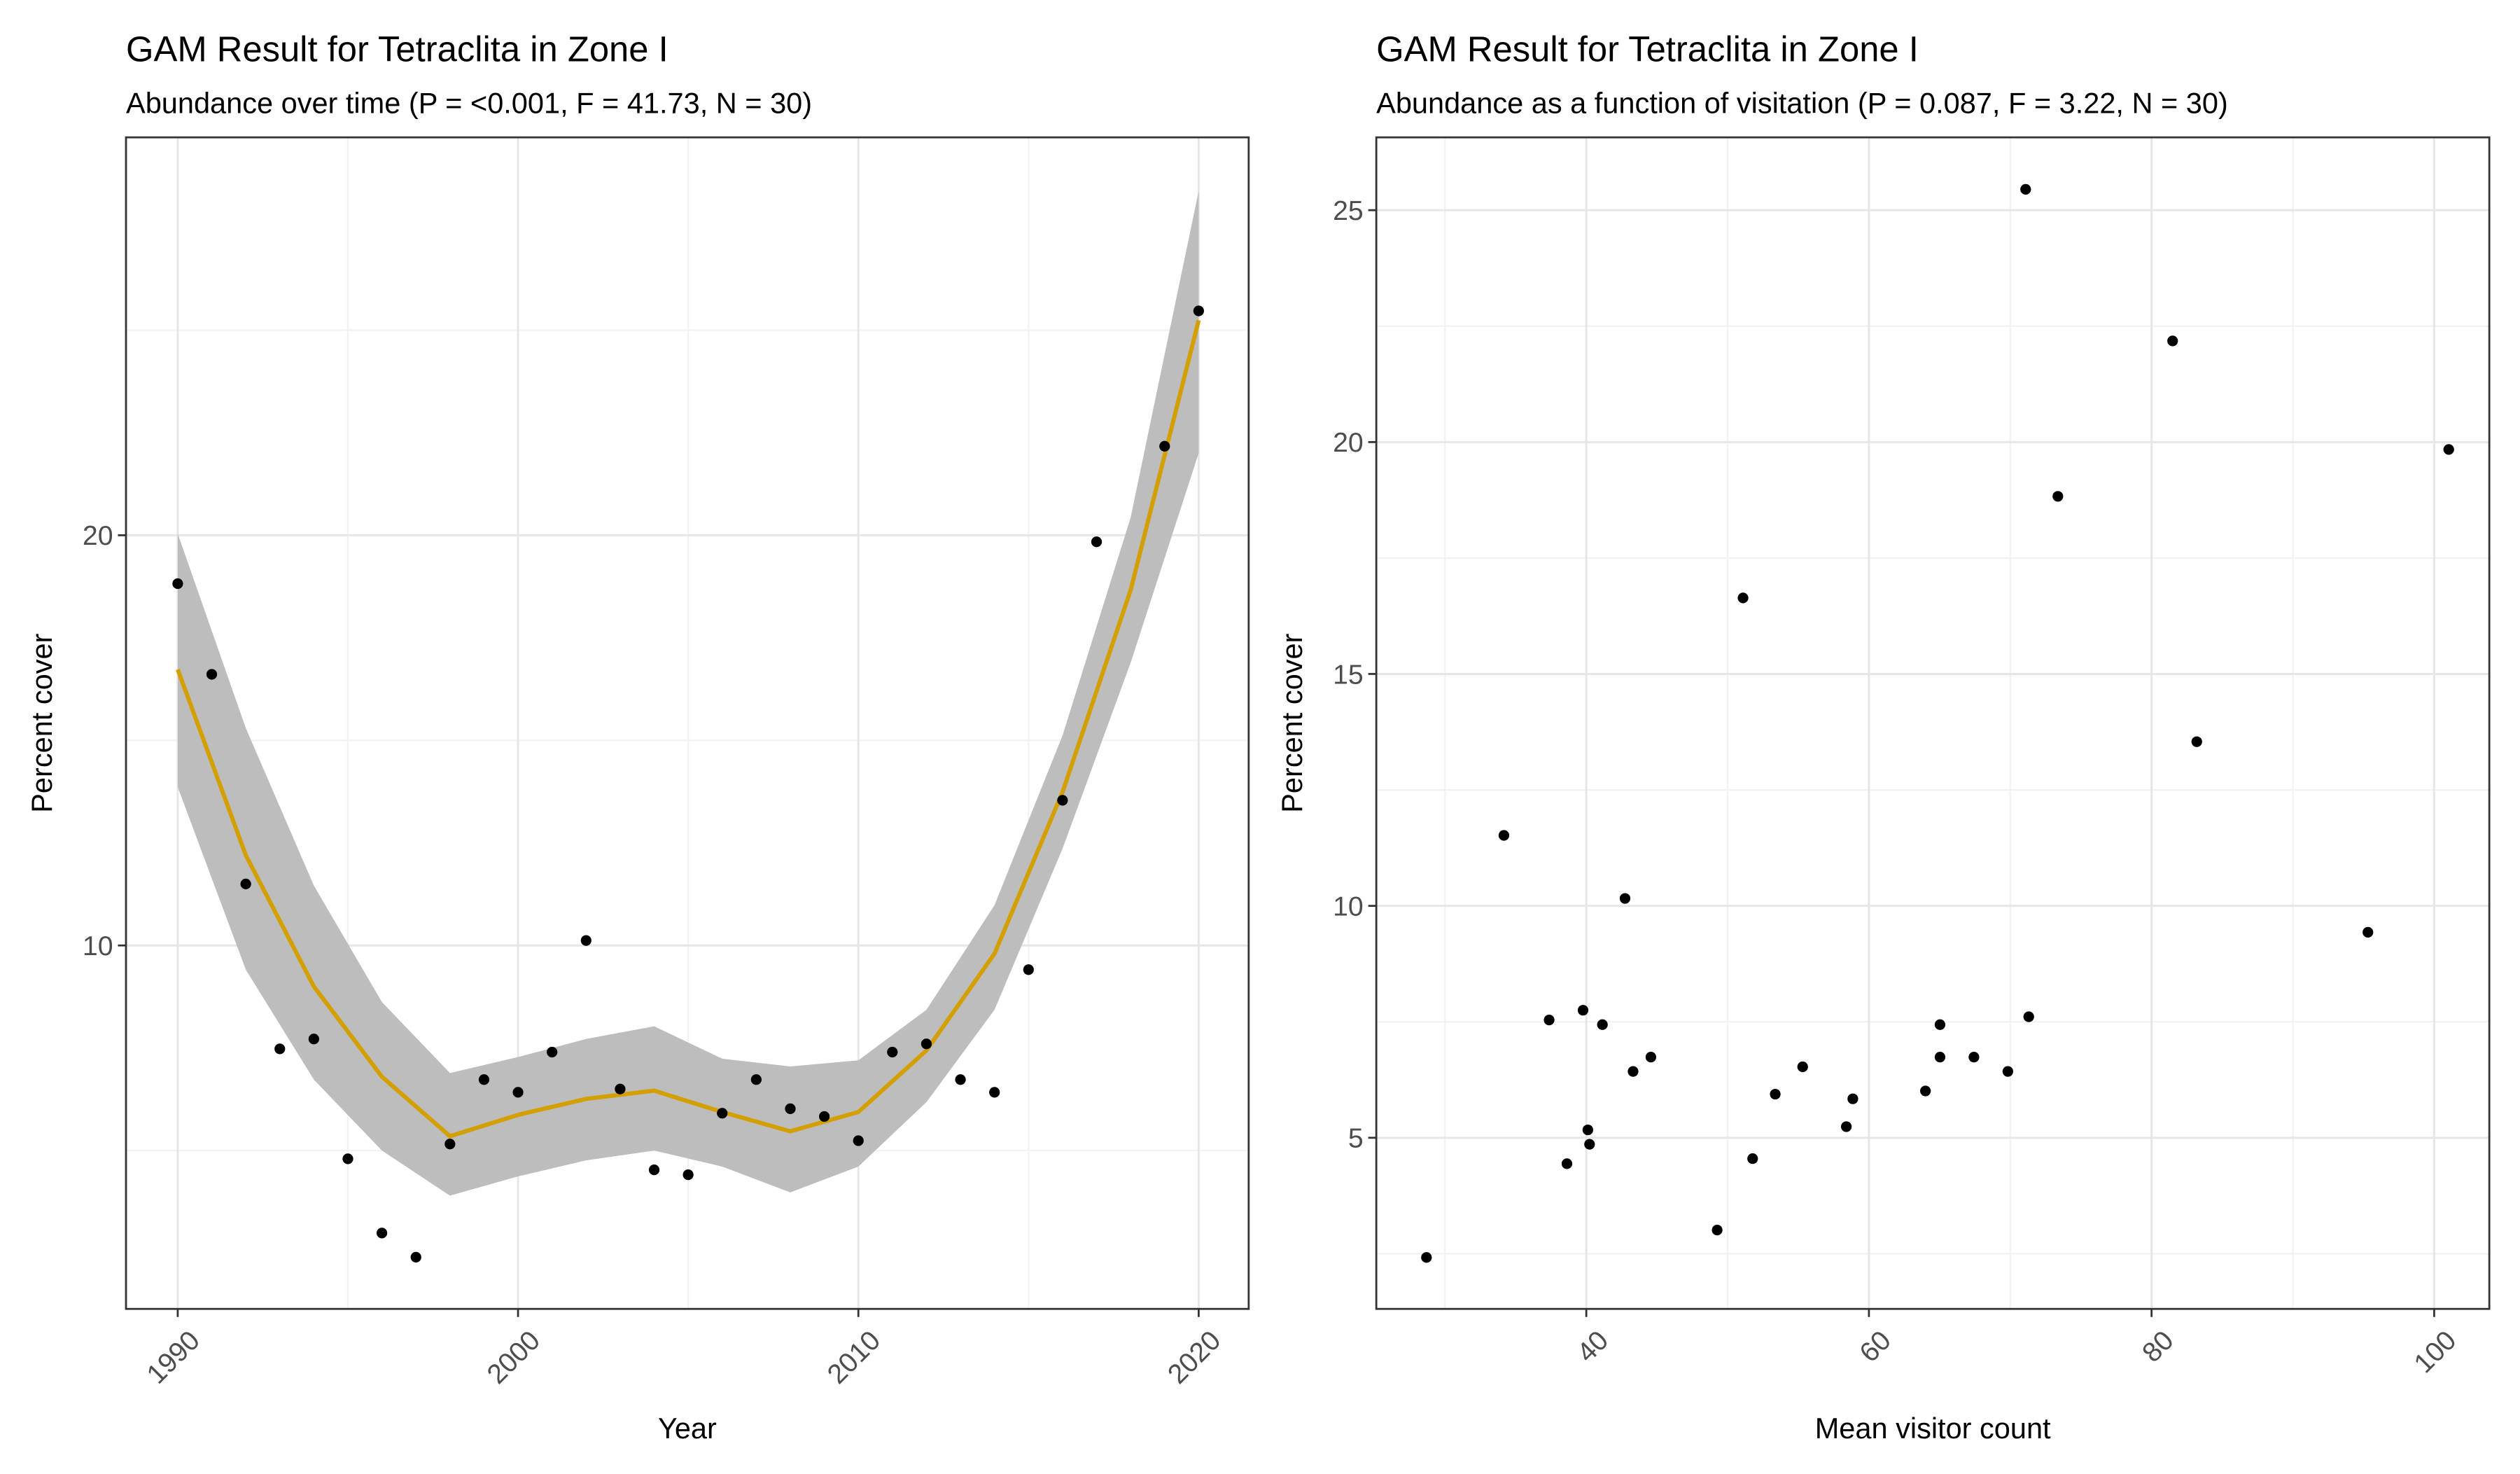 This screenshot has width=2520, height=1474. I want to click on y-tick-label: 25, so click(1348, 211).